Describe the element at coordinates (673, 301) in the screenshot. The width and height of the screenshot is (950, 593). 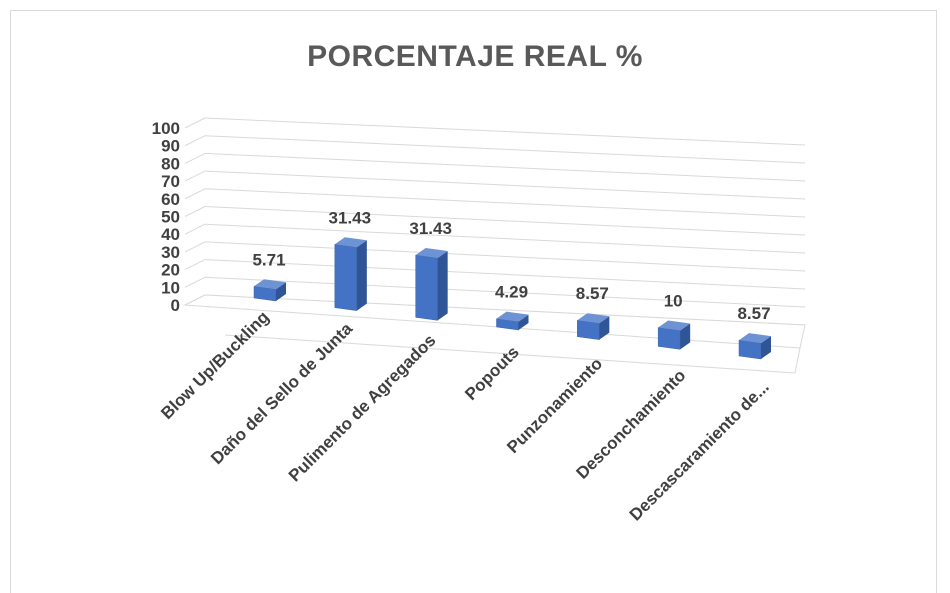
I see `data-label: 10` at that location.